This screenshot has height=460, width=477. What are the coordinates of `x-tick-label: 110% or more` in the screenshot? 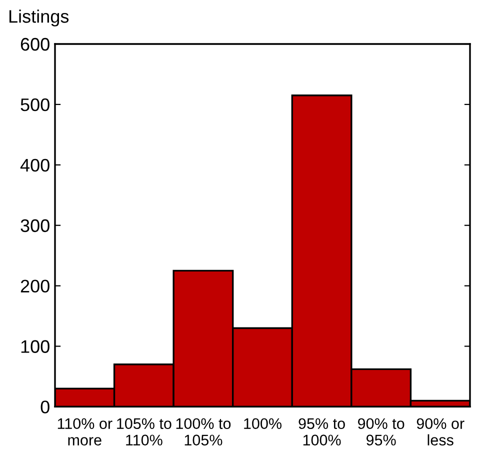 It's located at (85, 432).